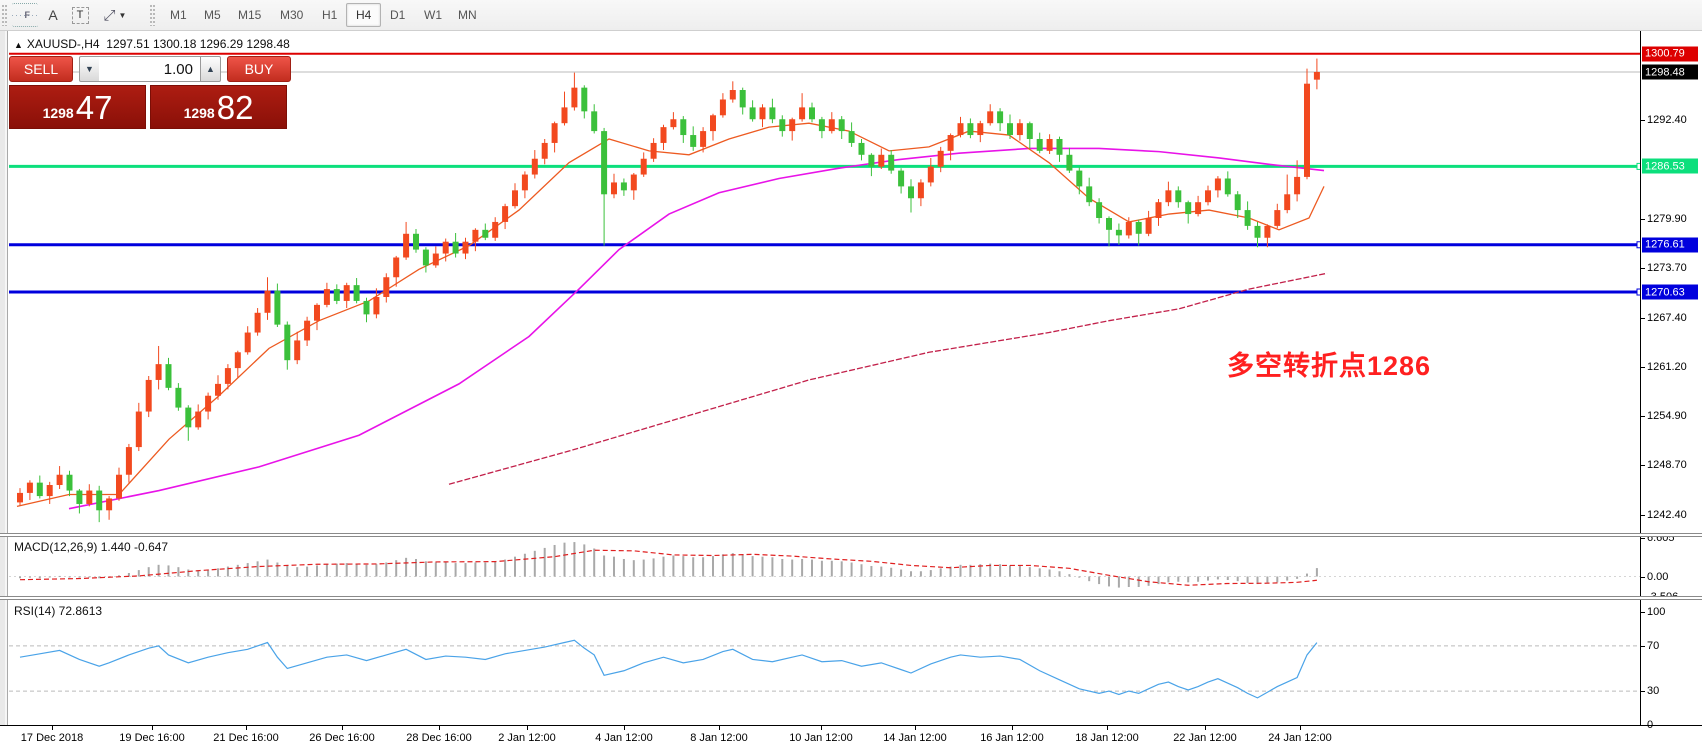 The width and height of the screenshot is (1702, 753). Describe the element at coordinates (53, 15) in the screenshot. I see `text-tool-icon: A` at that location.